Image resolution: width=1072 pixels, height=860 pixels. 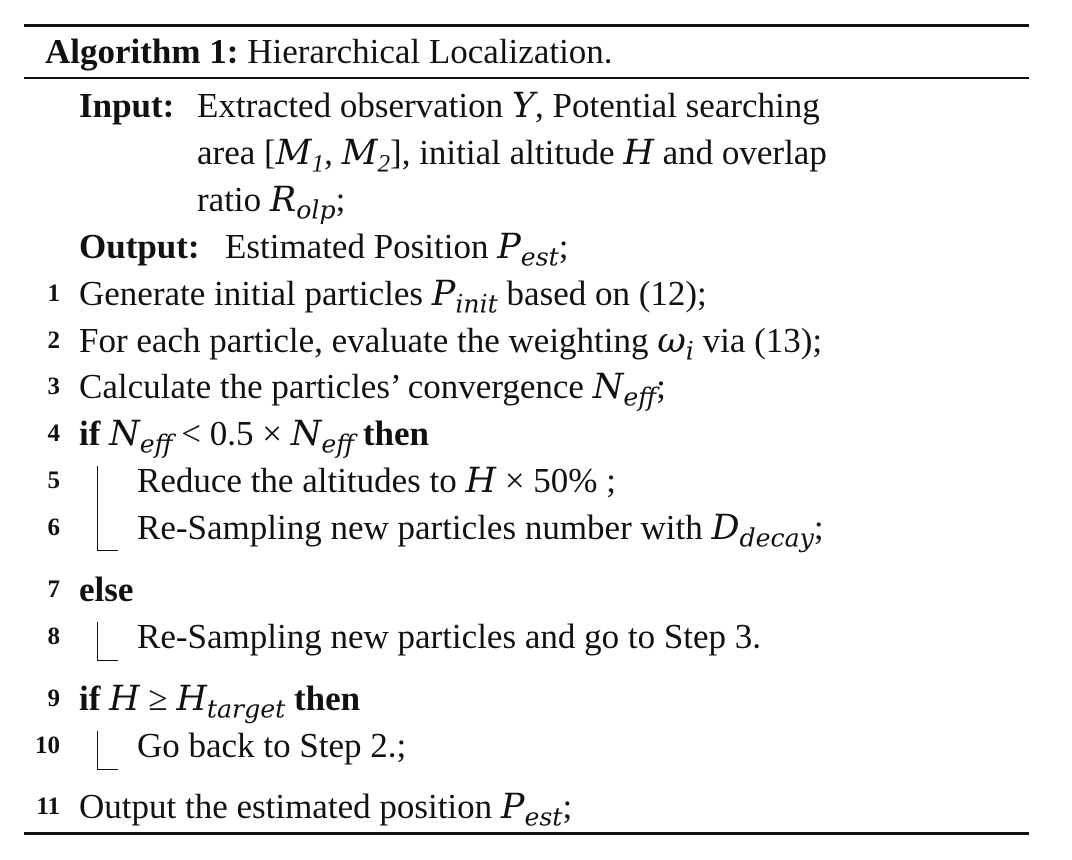 I want to click on input-line-3: ratio Rolp;, so click(x=271, y=202).